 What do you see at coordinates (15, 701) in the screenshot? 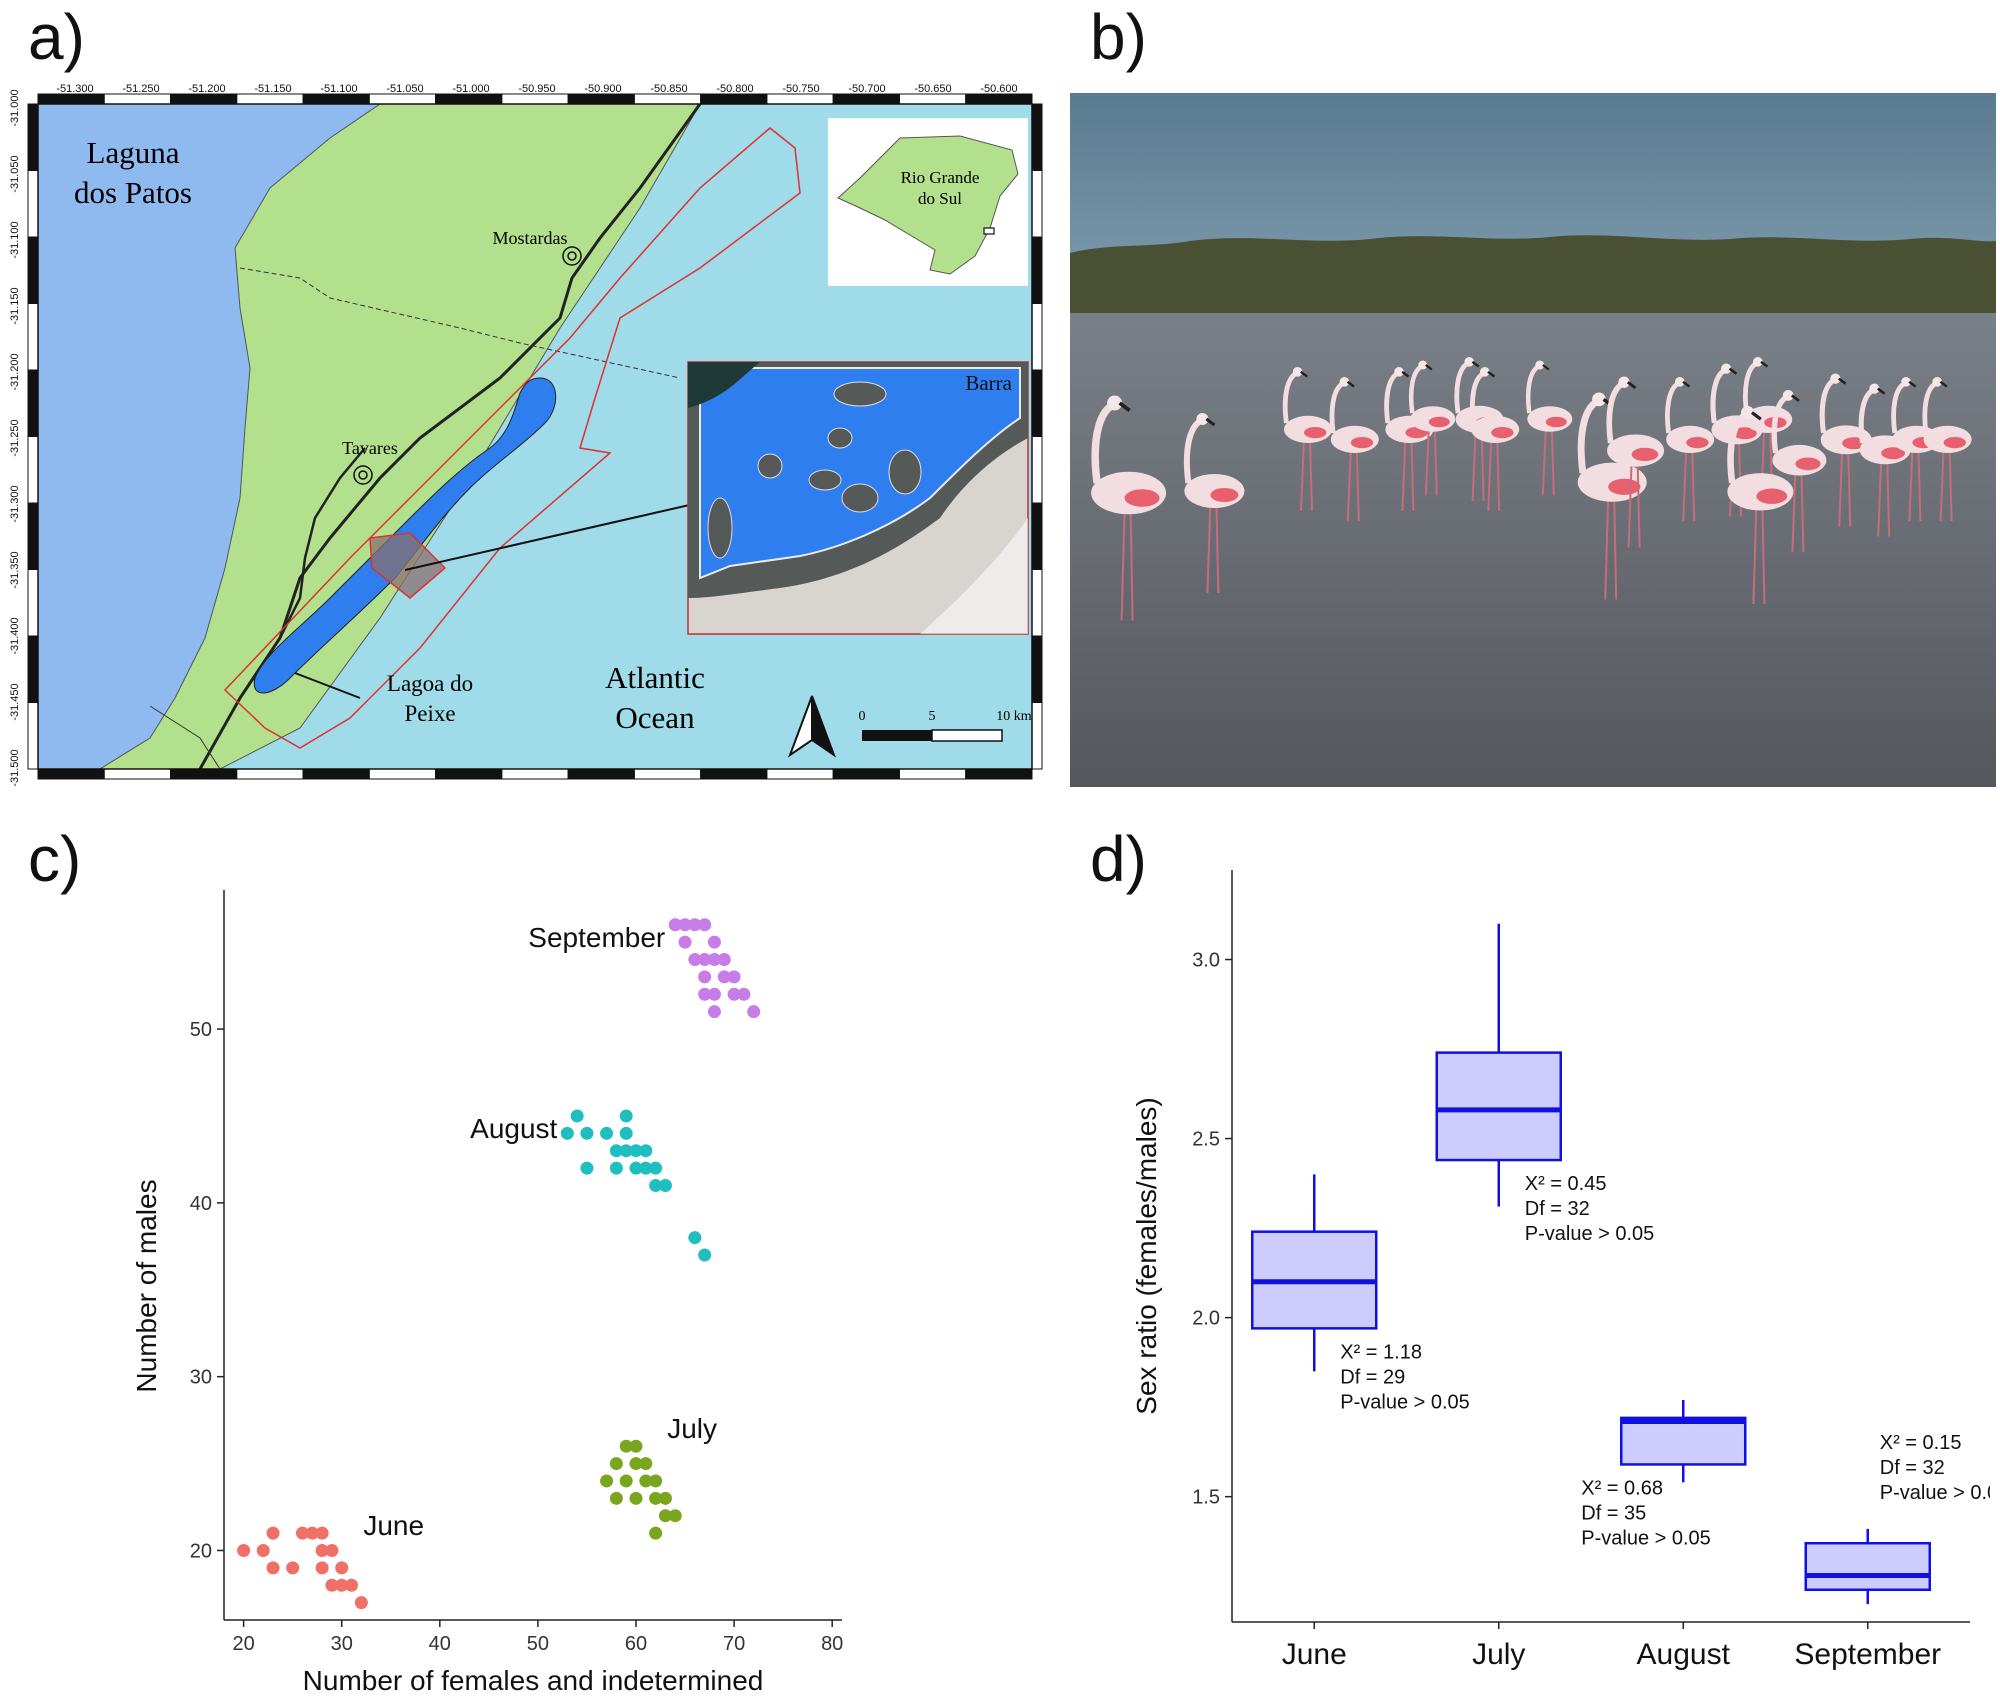
I see `latitude-tick-label: -31.450` at bounding box center [15, 701].